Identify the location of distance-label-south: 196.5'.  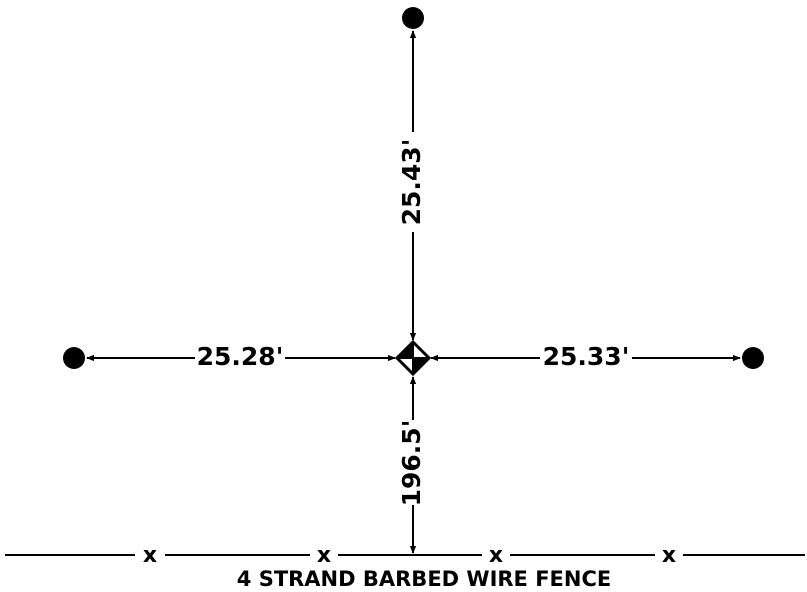
(411, 463).